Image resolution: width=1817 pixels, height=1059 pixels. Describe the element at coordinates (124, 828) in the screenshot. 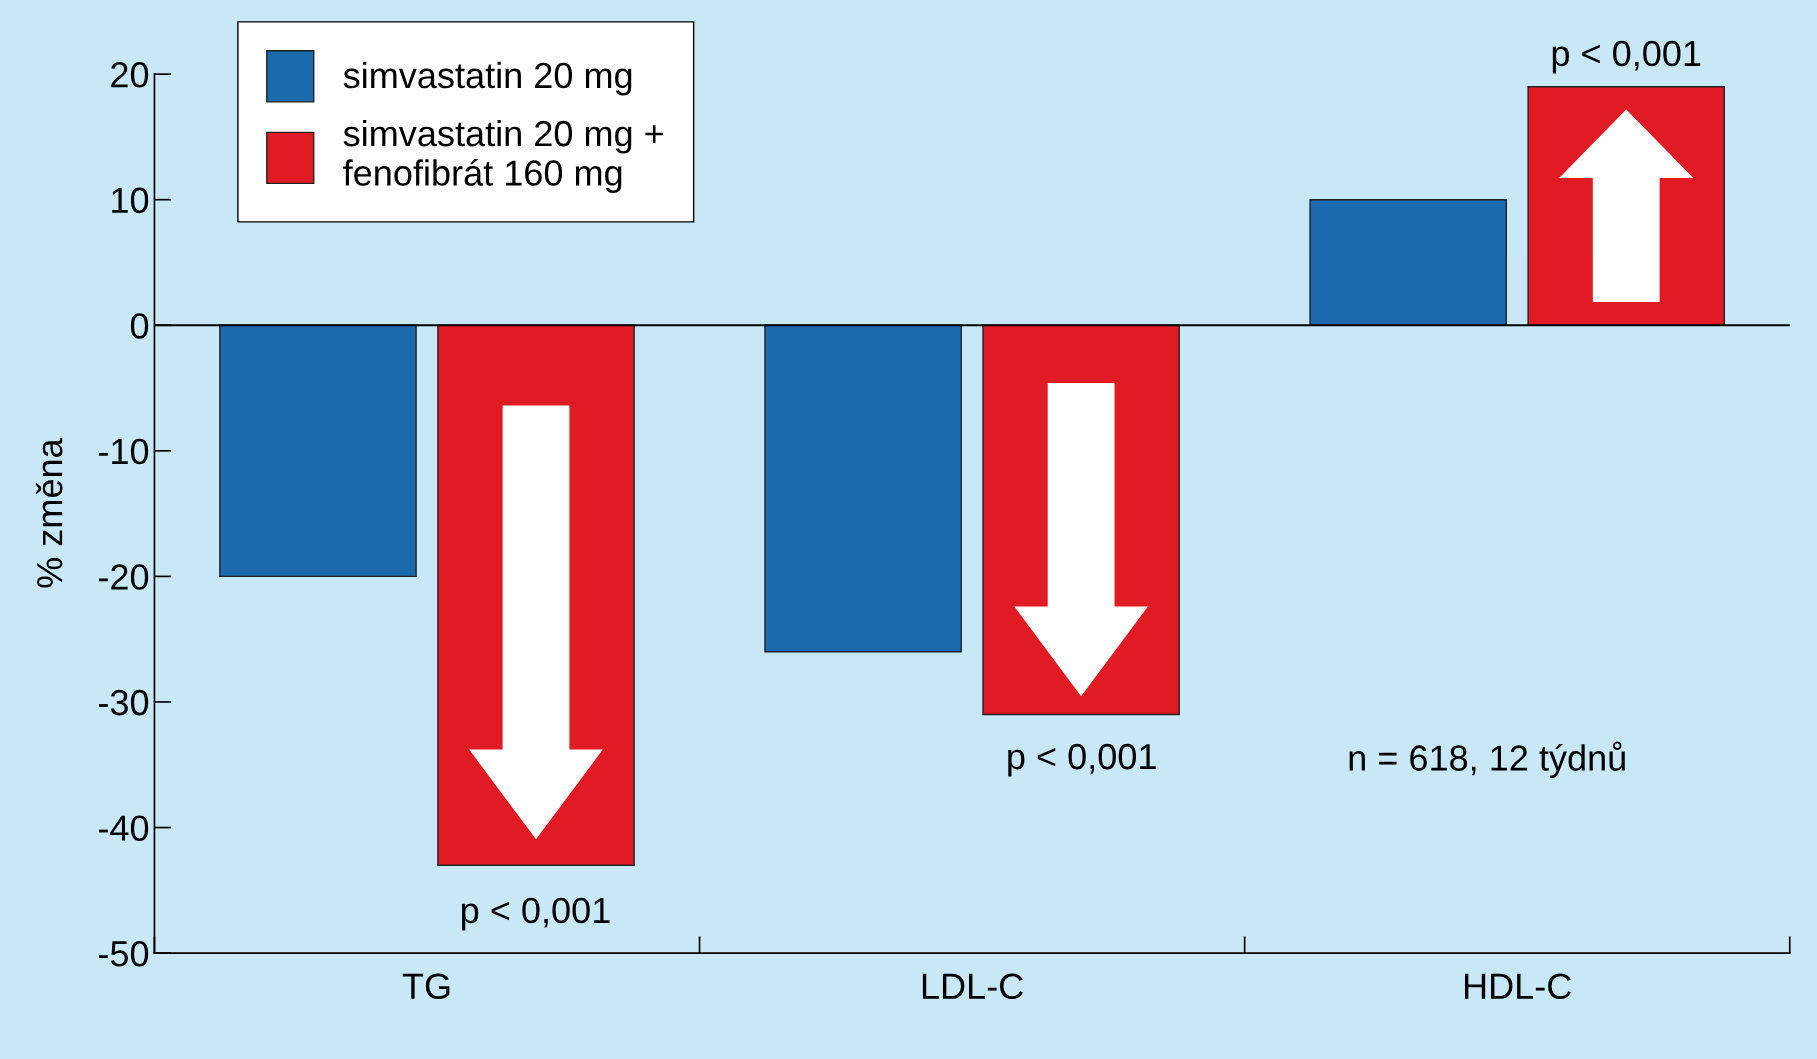

I see `y-tick-label: -40` at that location.